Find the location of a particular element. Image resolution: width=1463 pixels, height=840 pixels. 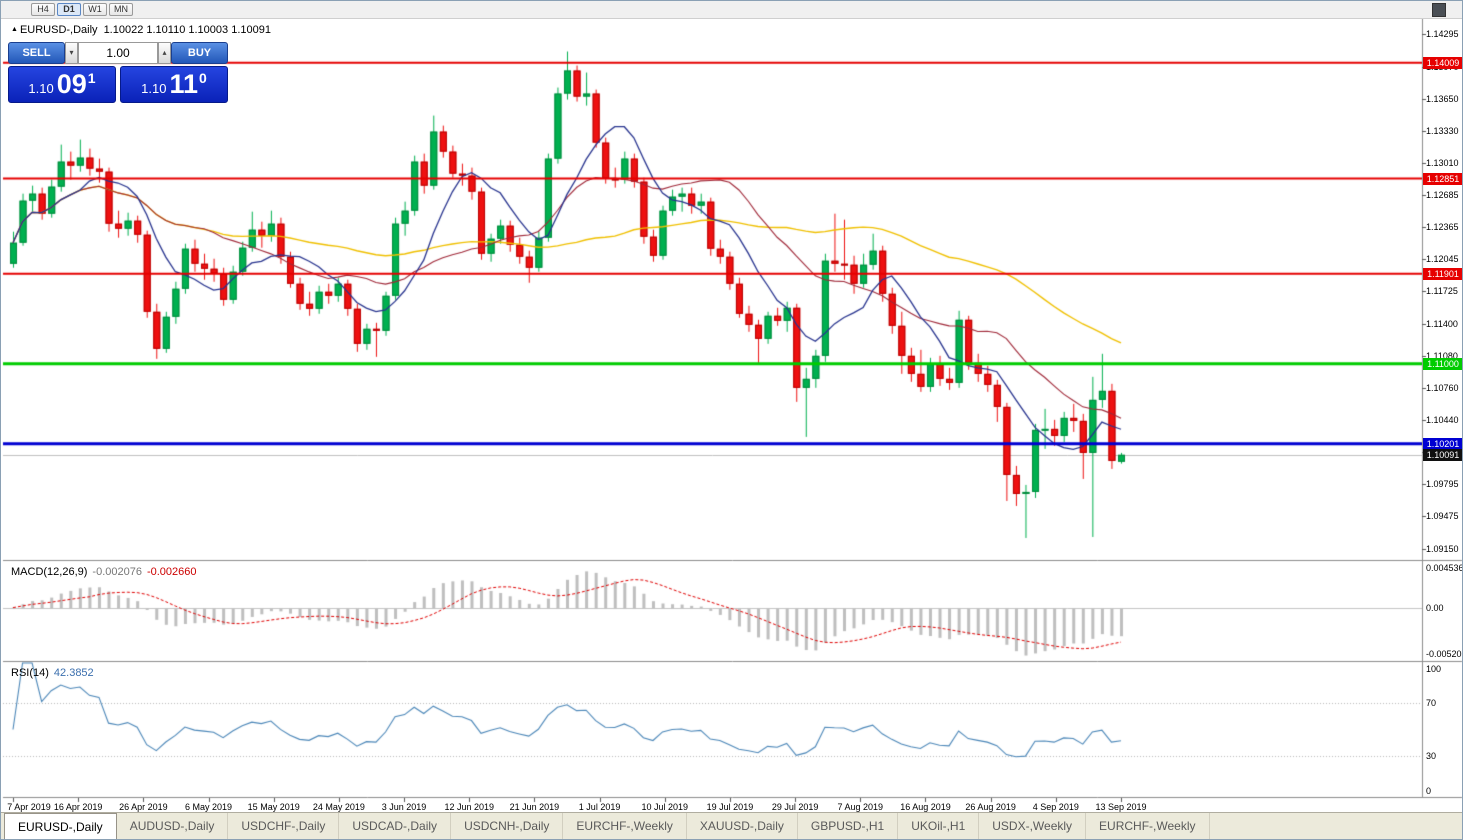

chart-tab: USDCHF-,Daily is located at coordinates (284, 826).